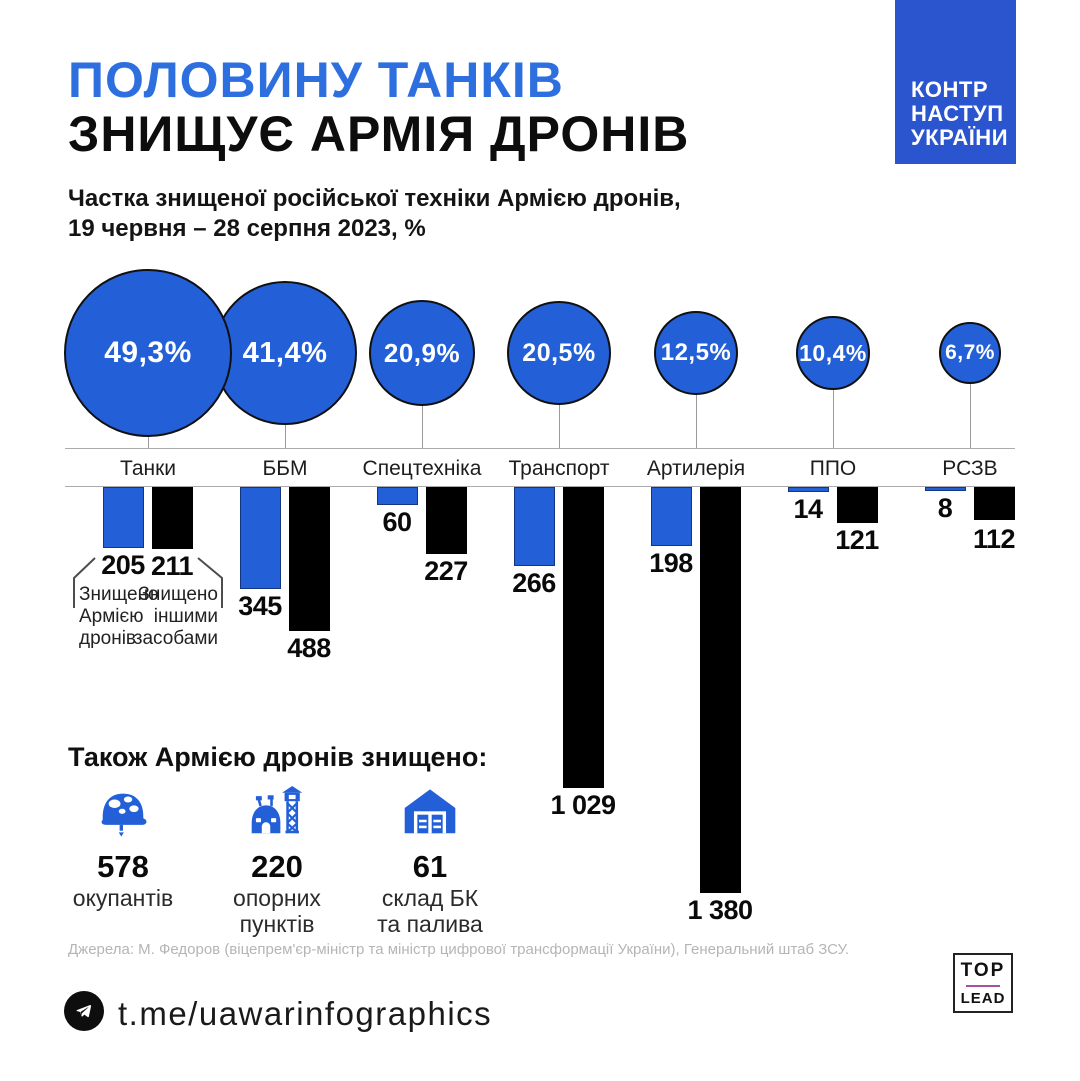 The image size is (1080, 1081). I want to click on category-label: Танки, so click(148, 468).